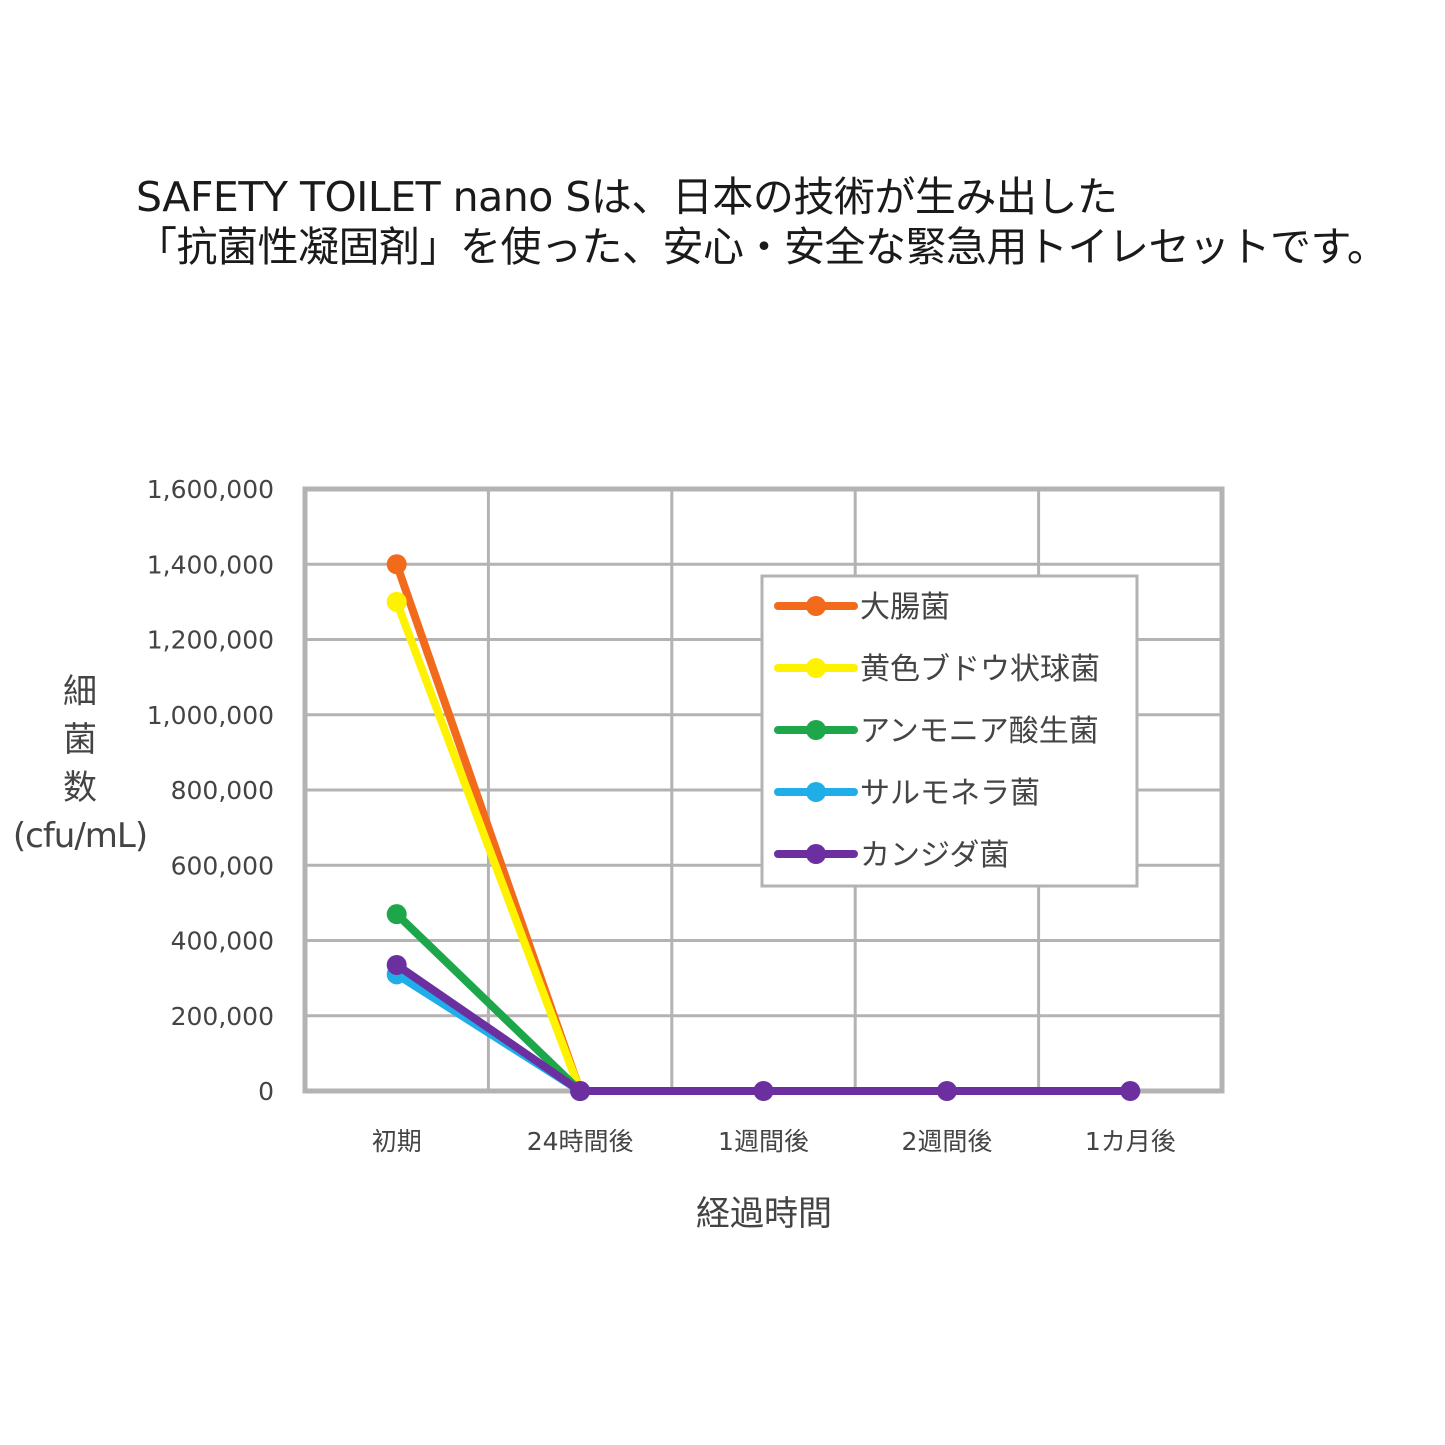 The image size is (1445, 1445). Describe the element at coordinates (210, 640) in the screenshot. I see `y-tick-label: 1,200,000` at that location.